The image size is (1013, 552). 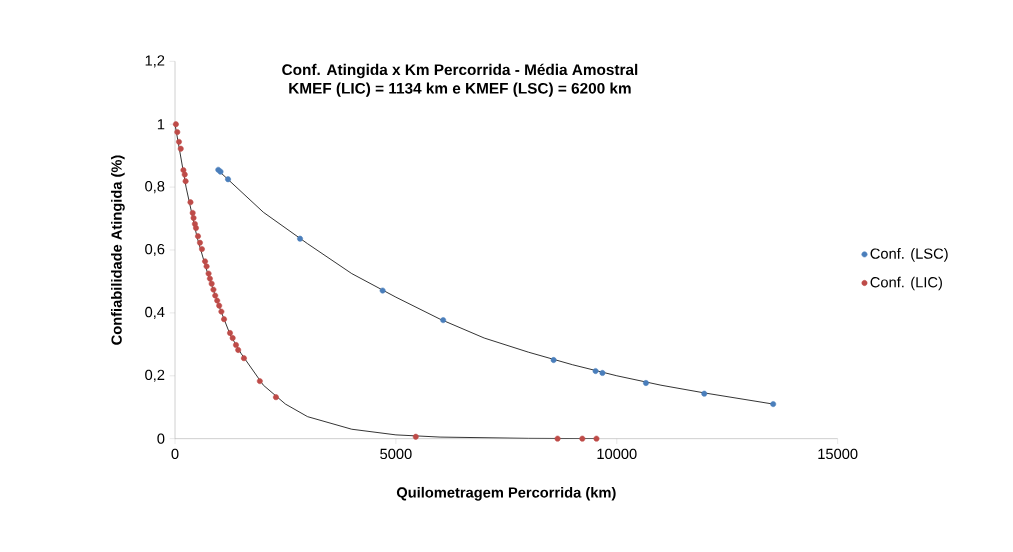 What do you see at coordinates (906, 283) in the screenshot?
I see `legend-label: Conf. (LIC)` at bounding box center [906, 283].